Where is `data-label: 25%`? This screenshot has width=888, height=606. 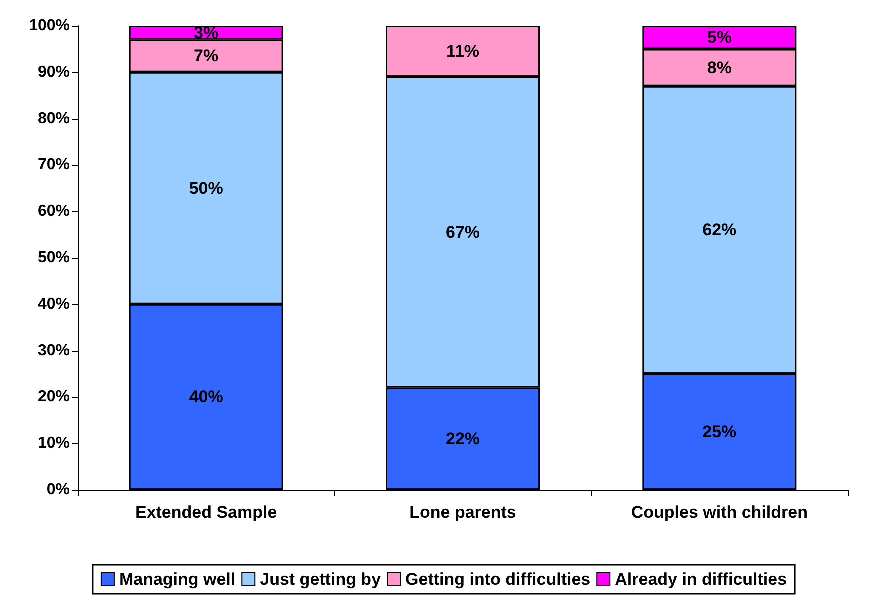
data-label: 25% is located at coordinates (719, 432).